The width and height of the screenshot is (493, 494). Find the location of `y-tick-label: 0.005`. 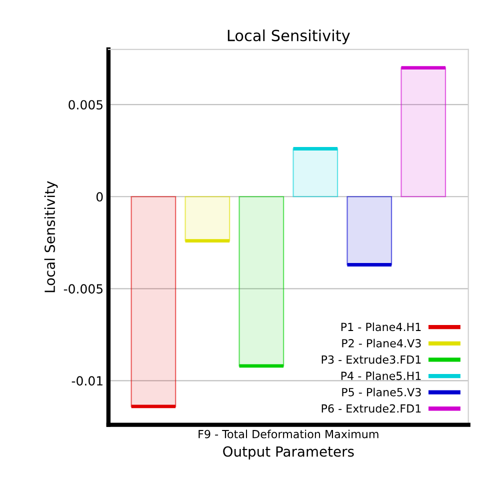

y-tick-label: 0.005 is located at coordinates (85, 105).